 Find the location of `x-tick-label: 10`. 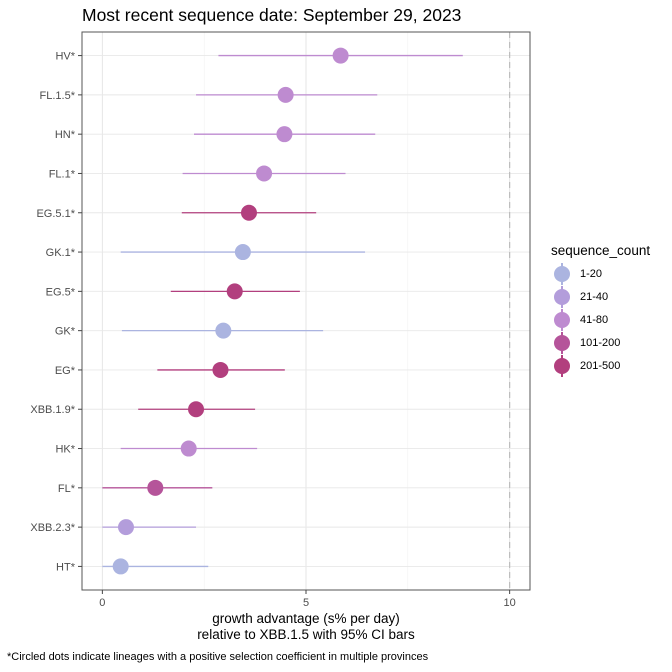

x-tick-label: 10 is located at coordinates (510, 603).